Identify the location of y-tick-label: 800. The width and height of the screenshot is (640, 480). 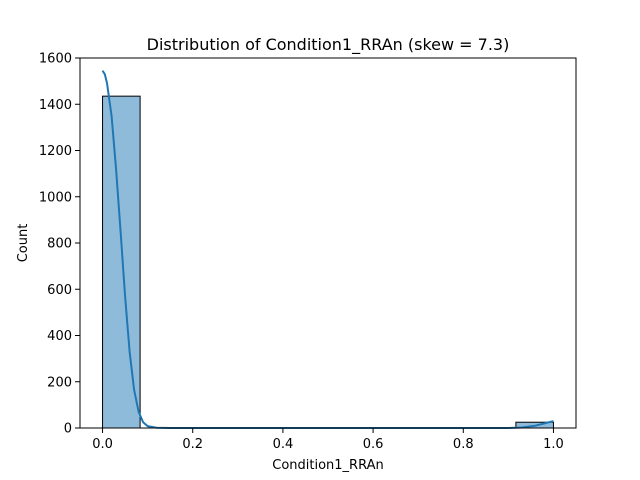
(59, 244).